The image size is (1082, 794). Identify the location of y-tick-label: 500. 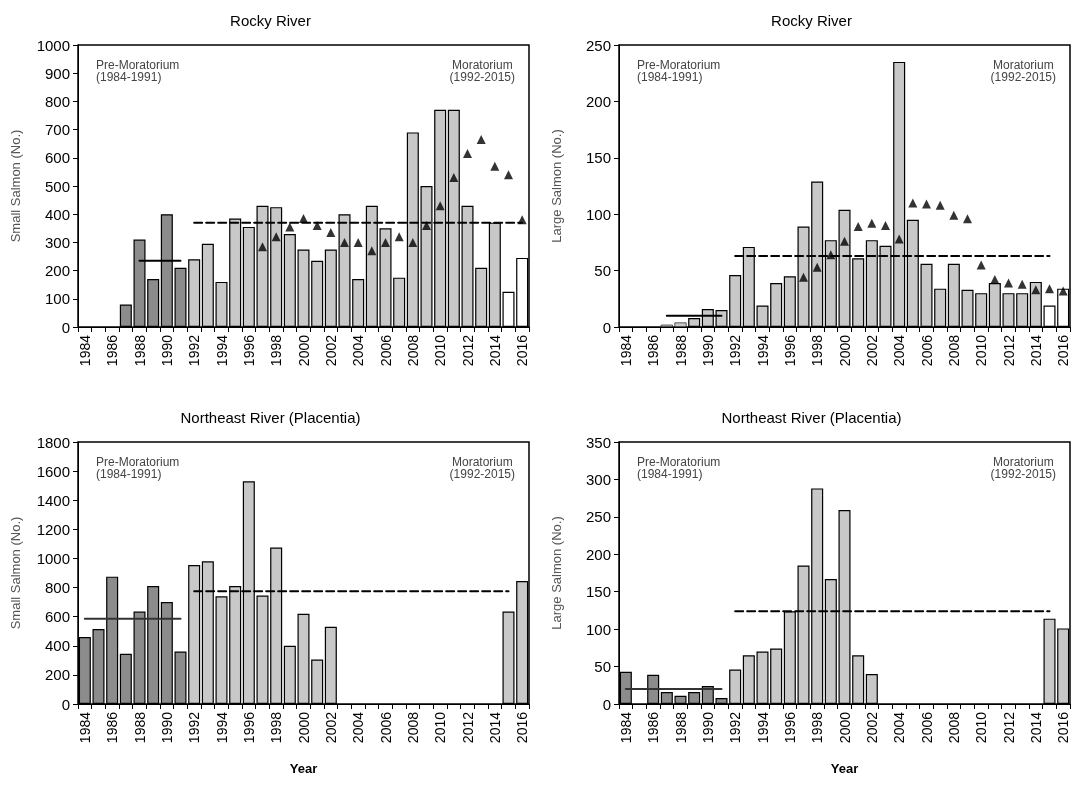
(57, 186).